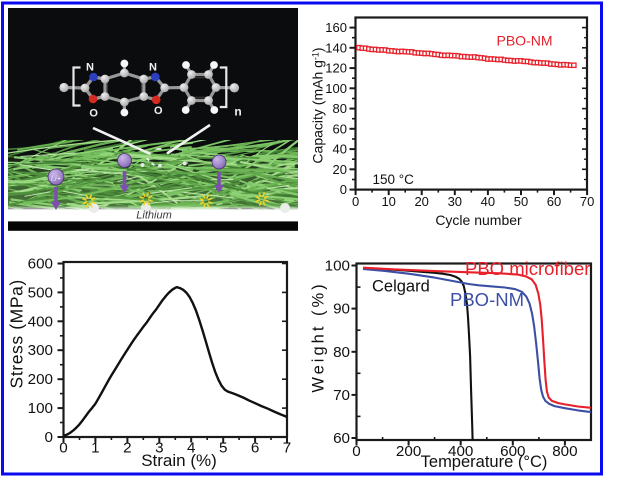 This screenshot has width=640, height=488. Describe the element at coordinates (527, 268) in the screenshot. I see `svg-text: PBO microfiber` at that location.